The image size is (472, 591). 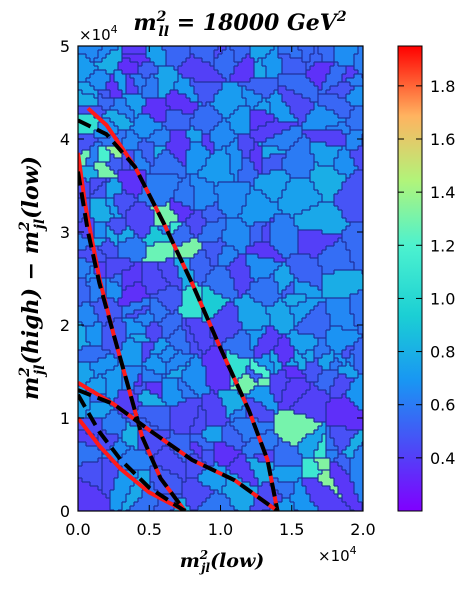 What do you see at coordinates (291, 529) in the screenshot?
I see `x-tick-label: 1.5` at bounding box center [291, 529].